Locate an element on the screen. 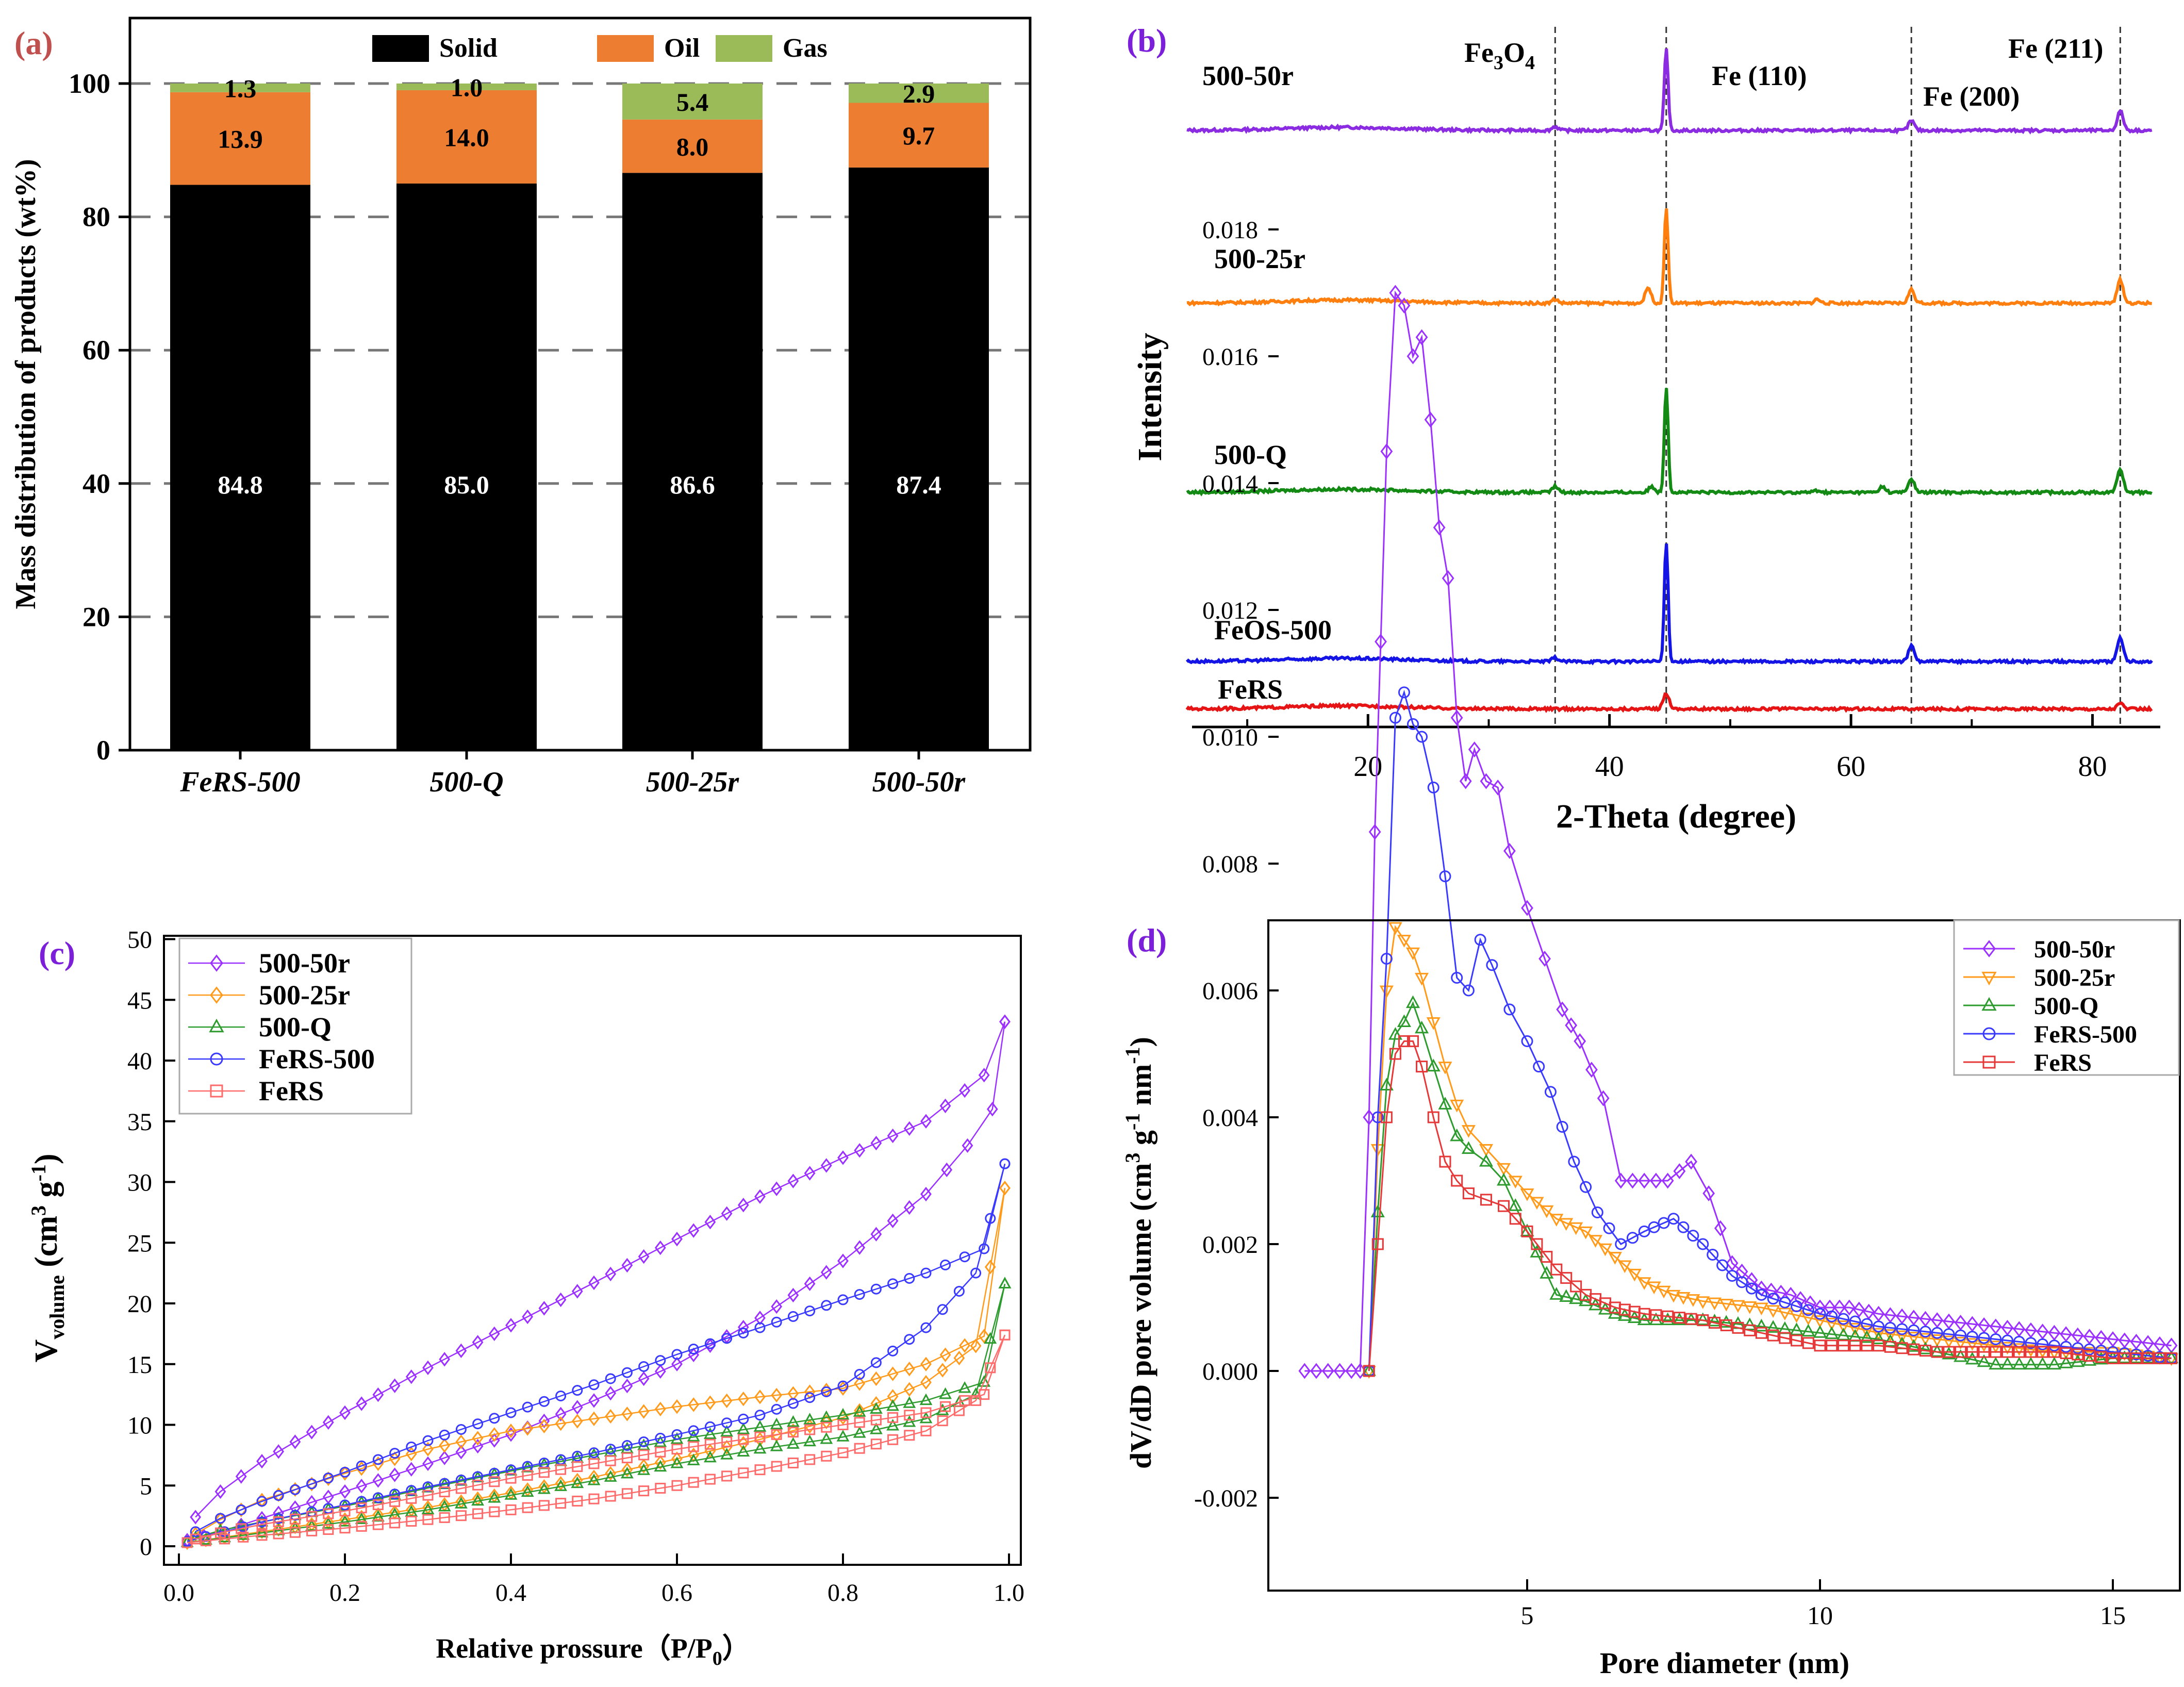 This screenshot has height=1687, width=2184. panel-d-x-tick-label: 10 is located at coordinates (1820, 1615).